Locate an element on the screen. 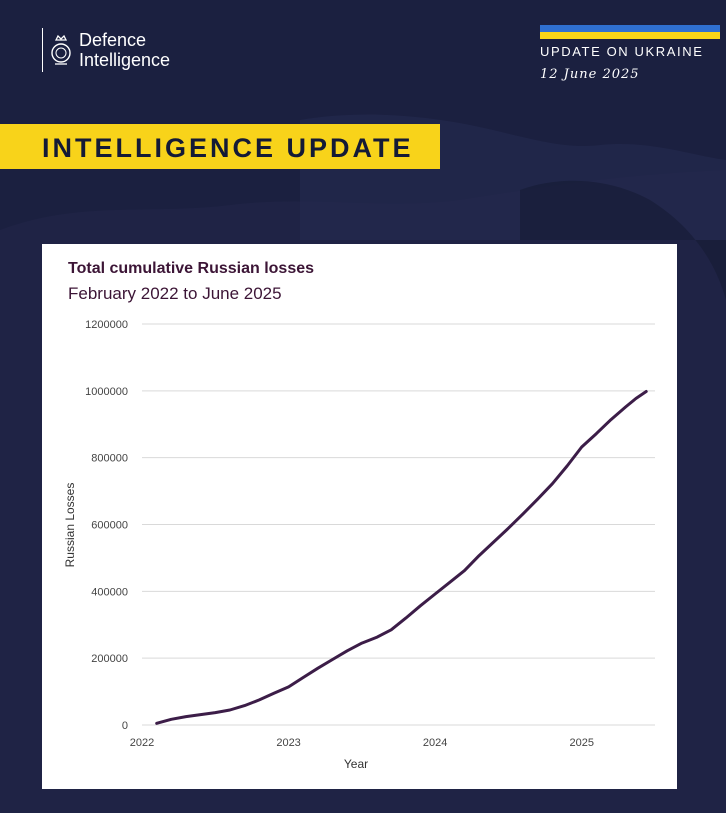 This screenshot has height=813, width=726. banner-text: INTELLIGENCE UPDATE is located at coordinates (228, 148).